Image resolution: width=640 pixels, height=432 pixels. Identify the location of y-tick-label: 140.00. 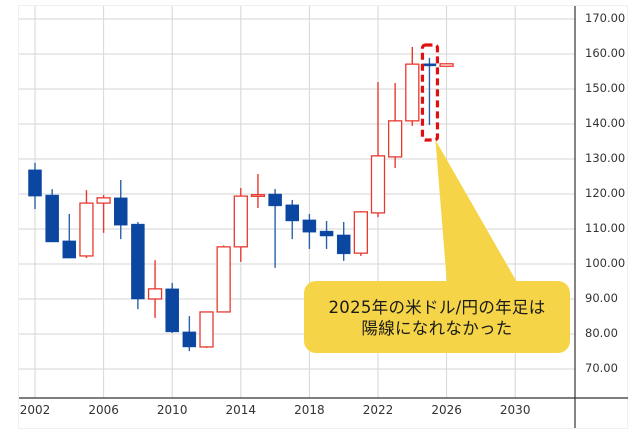
(605, 123).